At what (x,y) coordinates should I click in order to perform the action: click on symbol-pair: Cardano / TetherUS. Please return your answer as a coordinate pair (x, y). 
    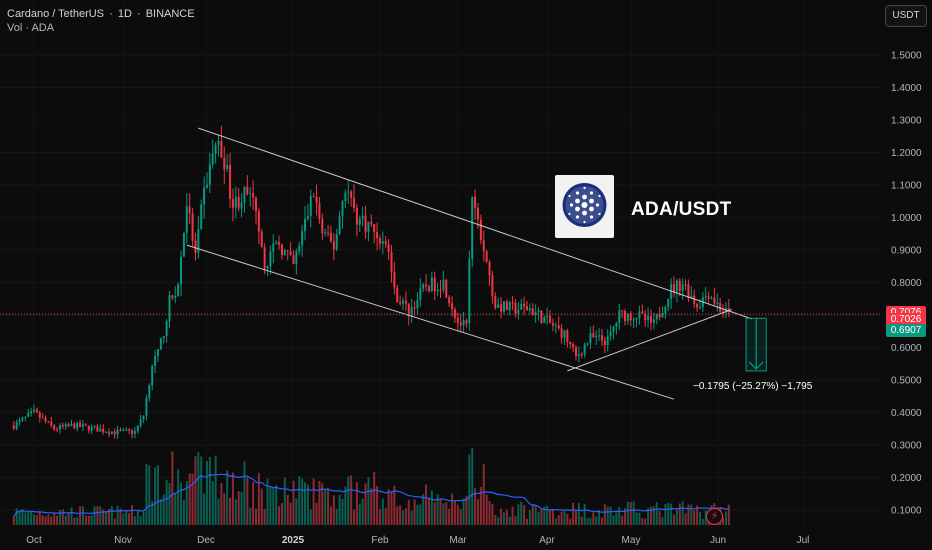
    Looking at the image, I should click on (56, 14).